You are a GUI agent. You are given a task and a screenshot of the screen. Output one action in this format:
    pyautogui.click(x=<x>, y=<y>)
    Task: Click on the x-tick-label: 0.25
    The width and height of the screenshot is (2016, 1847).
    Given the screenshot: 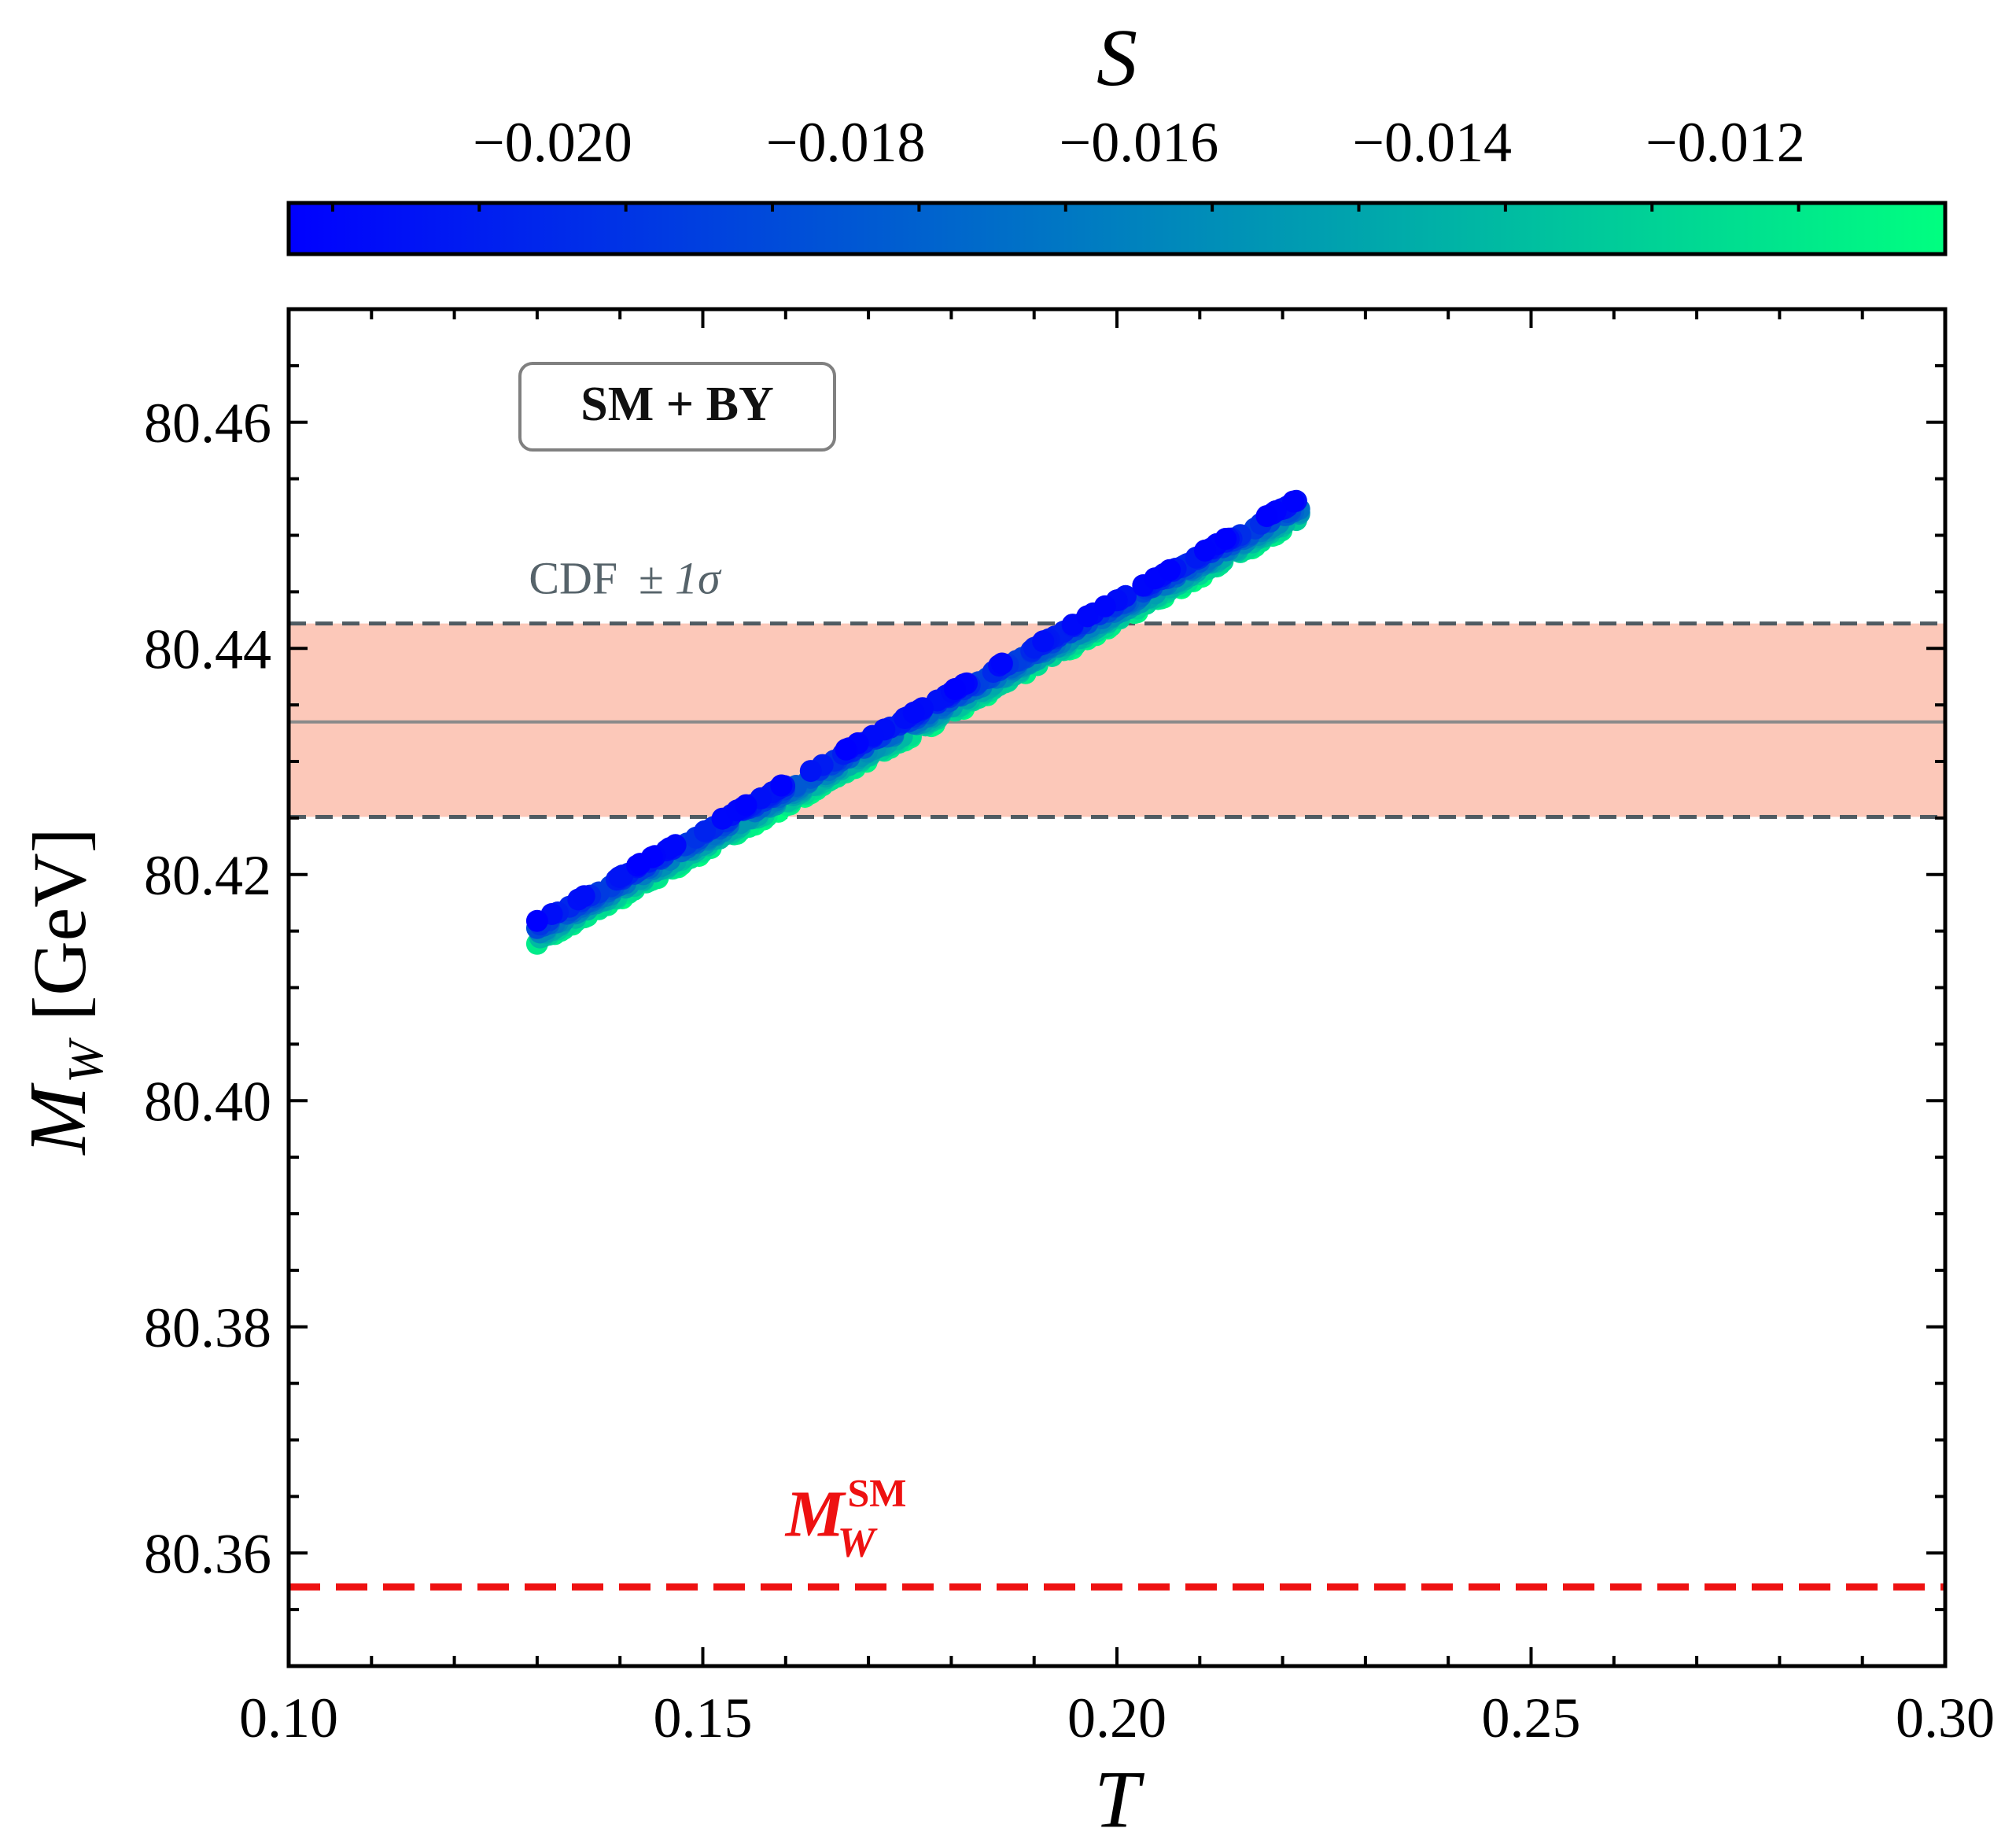 What is the action you would take?
    pyautogui.click(x=1532, y=1718)
    